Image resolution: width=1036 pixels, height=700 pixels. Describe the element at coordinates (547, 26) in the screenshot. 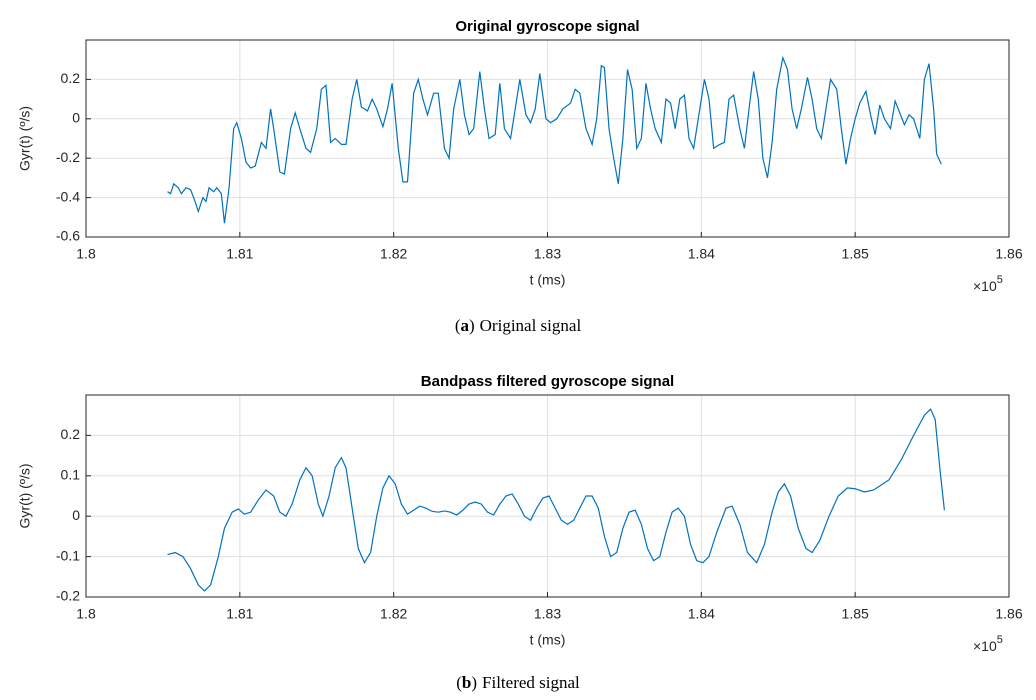

I see `chart-title: Original gyroscope signal` at that location.